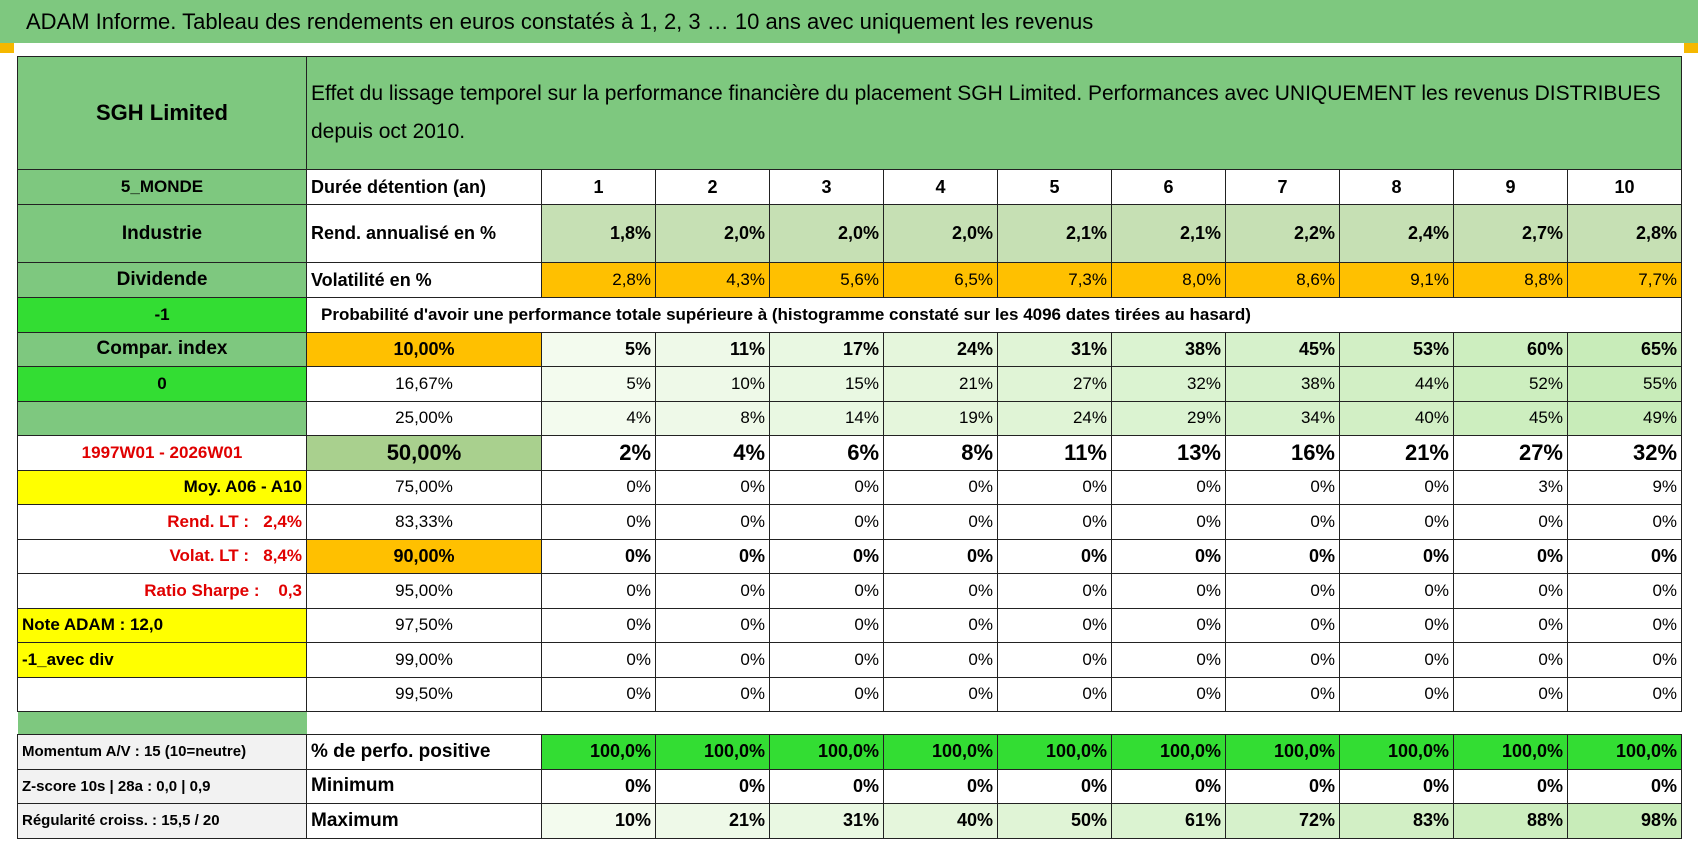 Image resolution: width=1698 pixels, height=848 pixels. What do you see at coordinates (994, 723) in the screenshot?
I see `gap-cell` at bounding box center [994, 723].